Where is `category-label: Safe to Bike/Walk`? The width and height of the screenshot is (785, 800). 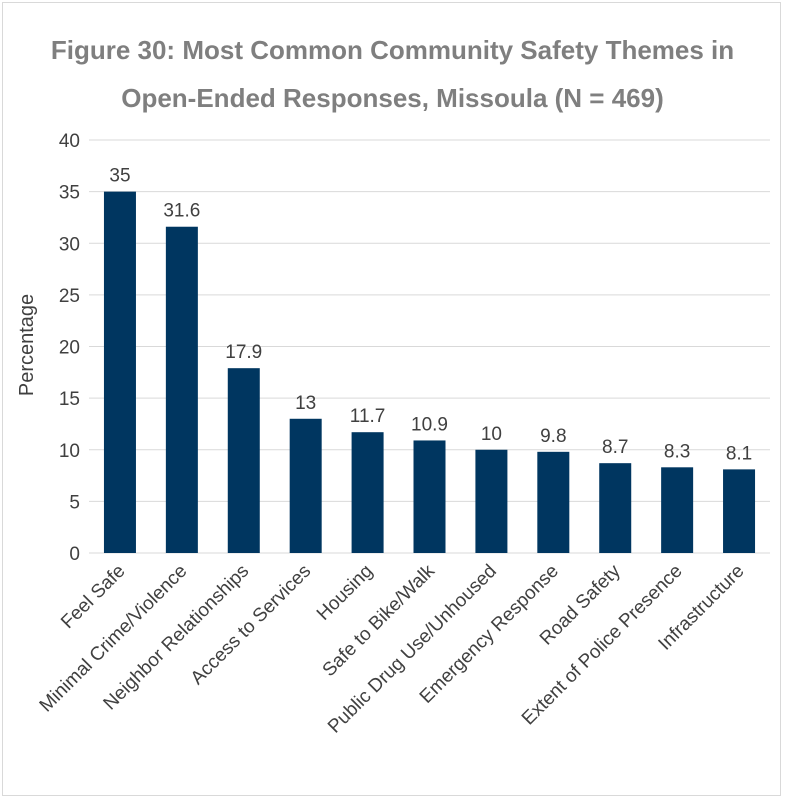
category-label: Safe to Bike/Walk is located at coordinates (379, 620).